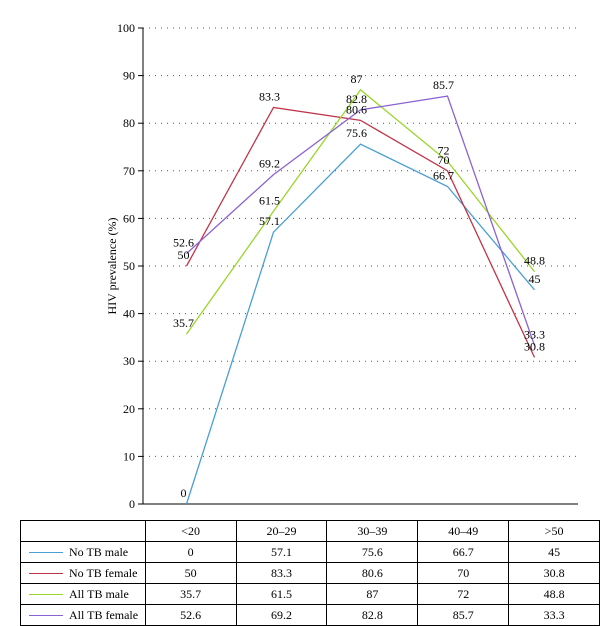 The width and height of the screenshot is (600, 626). Describe the element at coordinates (99, 593) in the screenshot. I see `series-name: All TB male` at that location.